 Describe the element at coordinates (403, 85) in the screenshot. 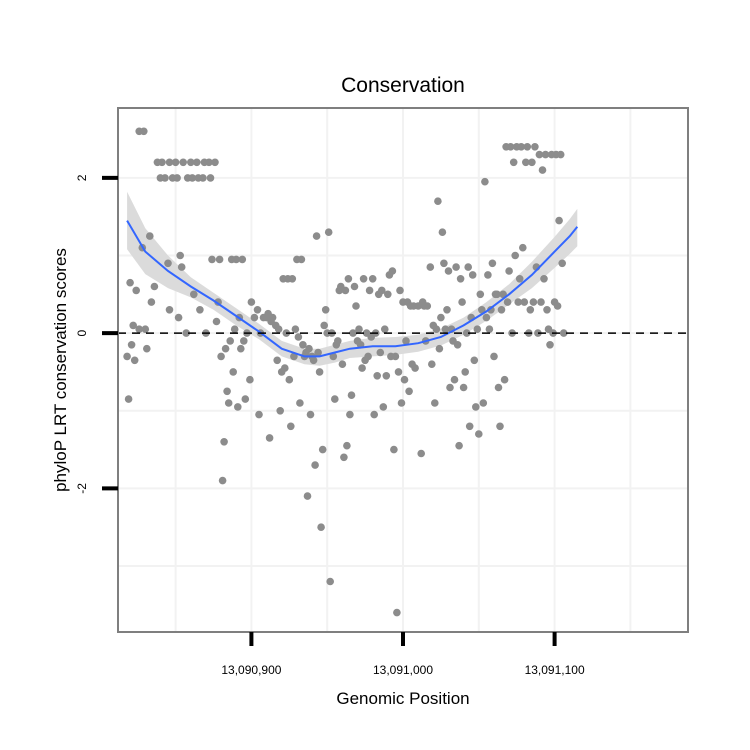

I see `chart-title: Conservation` at that location.